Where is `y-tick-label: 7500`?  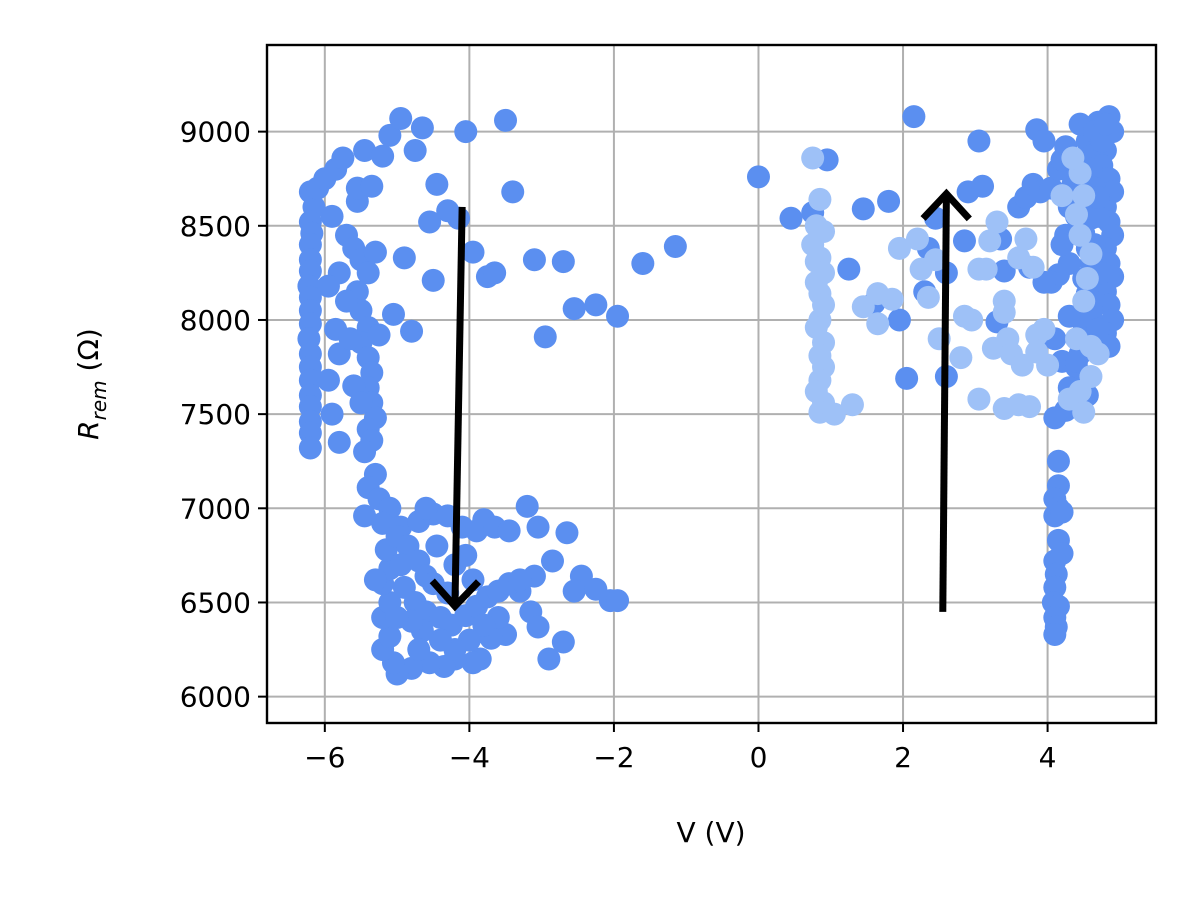
y-tick-label: 7500 is located at coordinates (215, 414).